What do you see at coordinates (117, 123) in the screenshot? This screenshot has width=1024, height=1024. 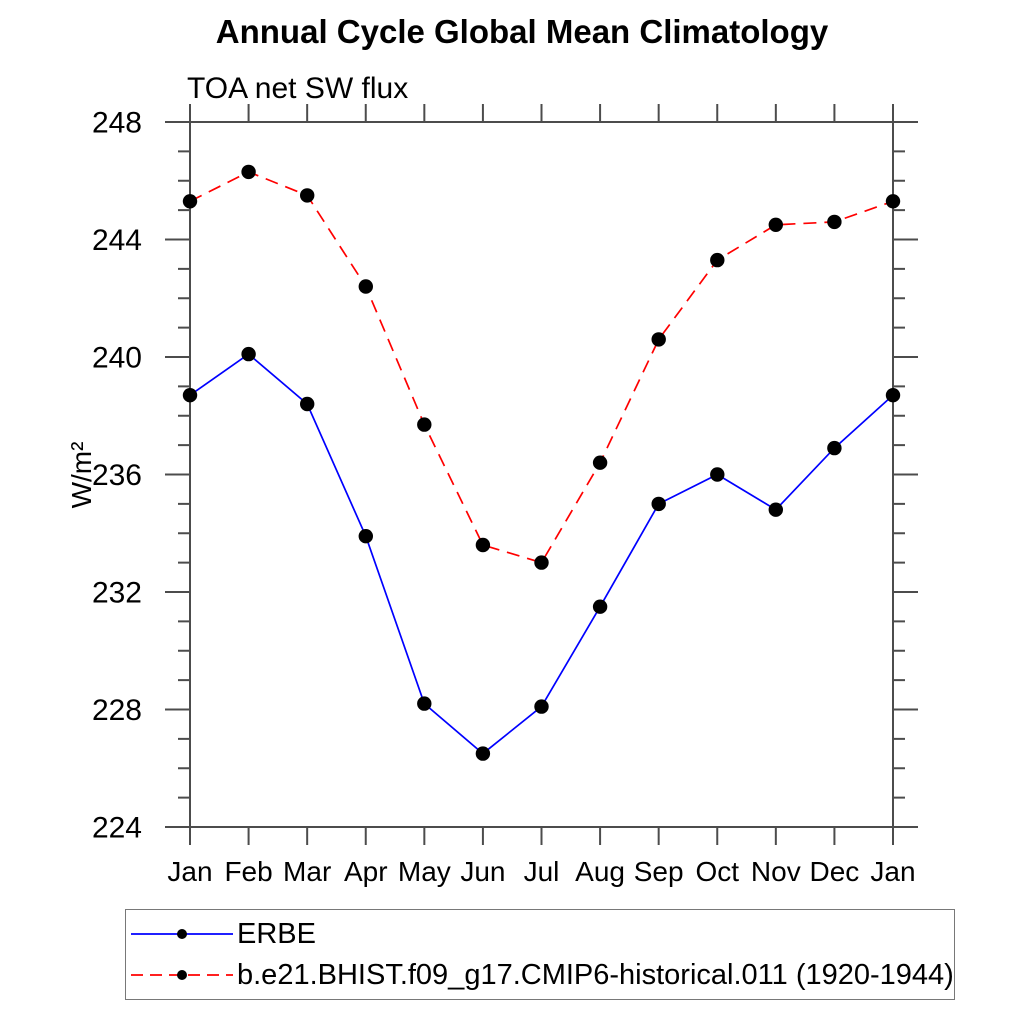 I see `y-tick-label: 248` at bounding box center [117, 123].